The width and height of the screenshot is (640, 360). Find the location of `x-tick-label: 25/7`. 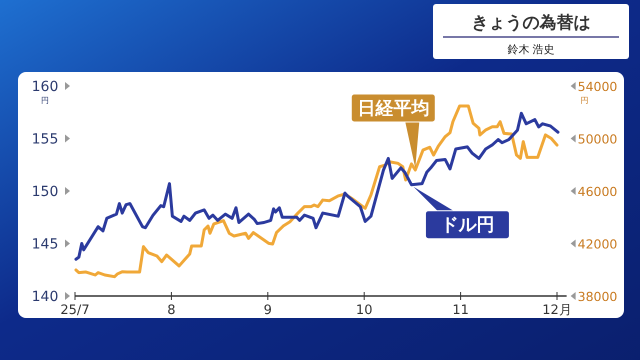

x-tick-label: 25/7 is located at coordinates (75, 310).